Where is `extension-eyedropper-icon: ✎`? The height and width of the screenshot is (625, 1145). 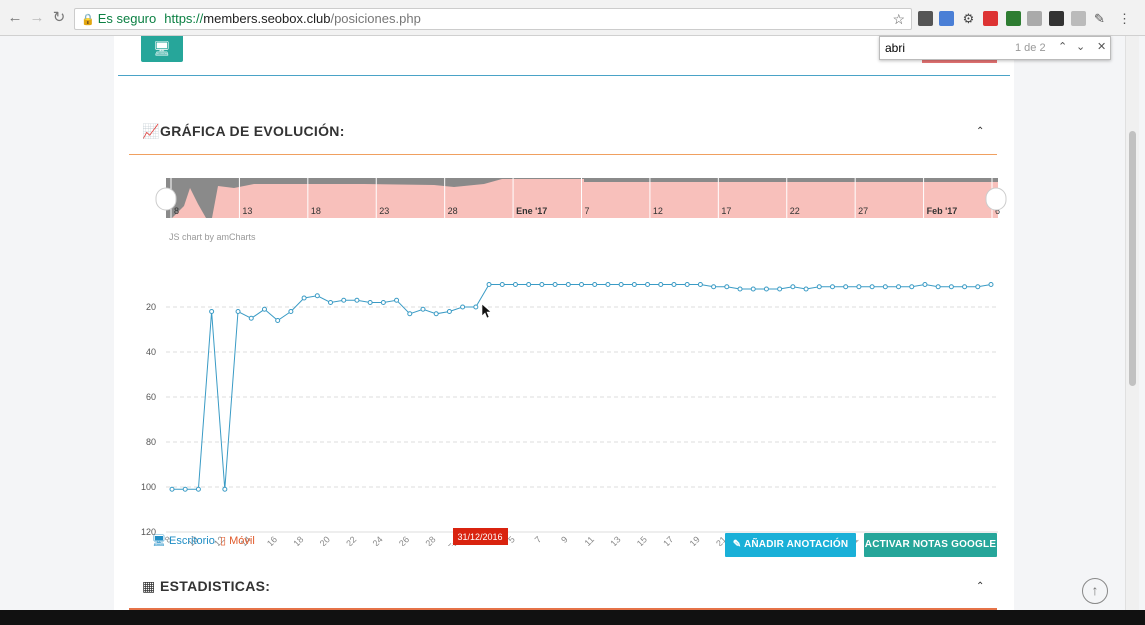
extension-eyedropper-icon: ✎ is located at coordinates (1099, 18).